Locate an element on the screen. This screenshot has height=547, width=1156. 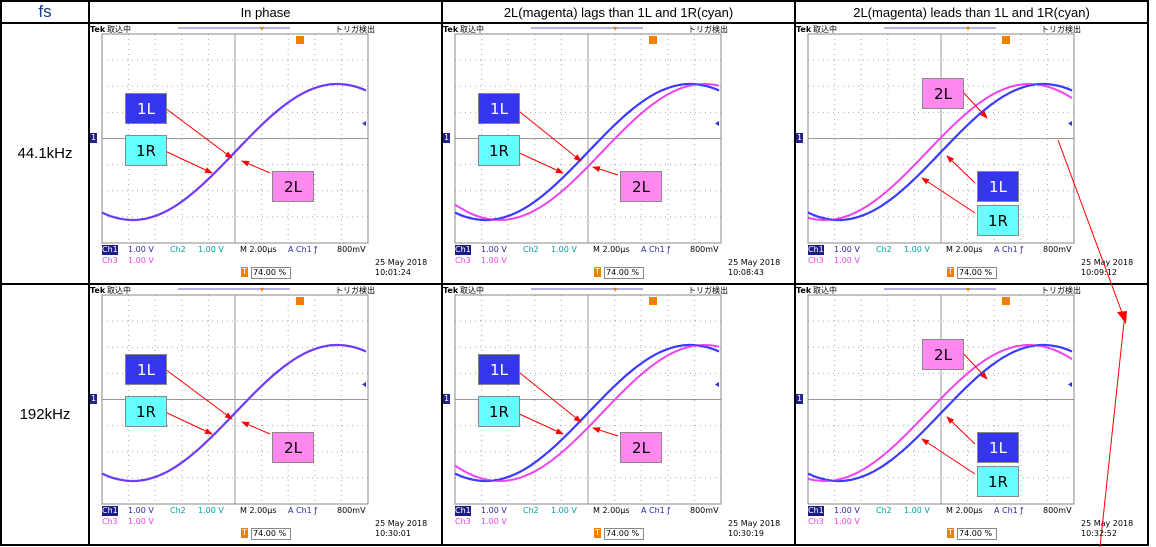
capture-time: 10:08:43 is located at coordinates (746, 272).